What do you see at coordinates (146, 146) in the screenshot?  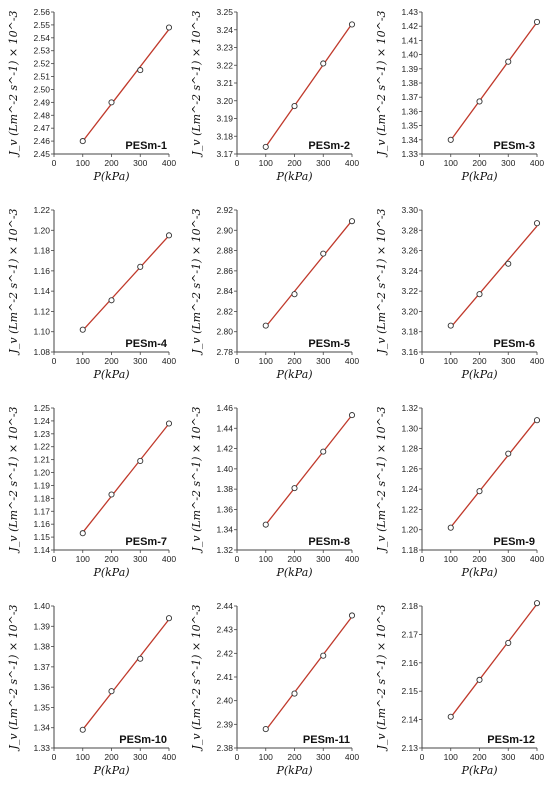 I see `panel-label: PESm-1` at bounding box center [146, 146].